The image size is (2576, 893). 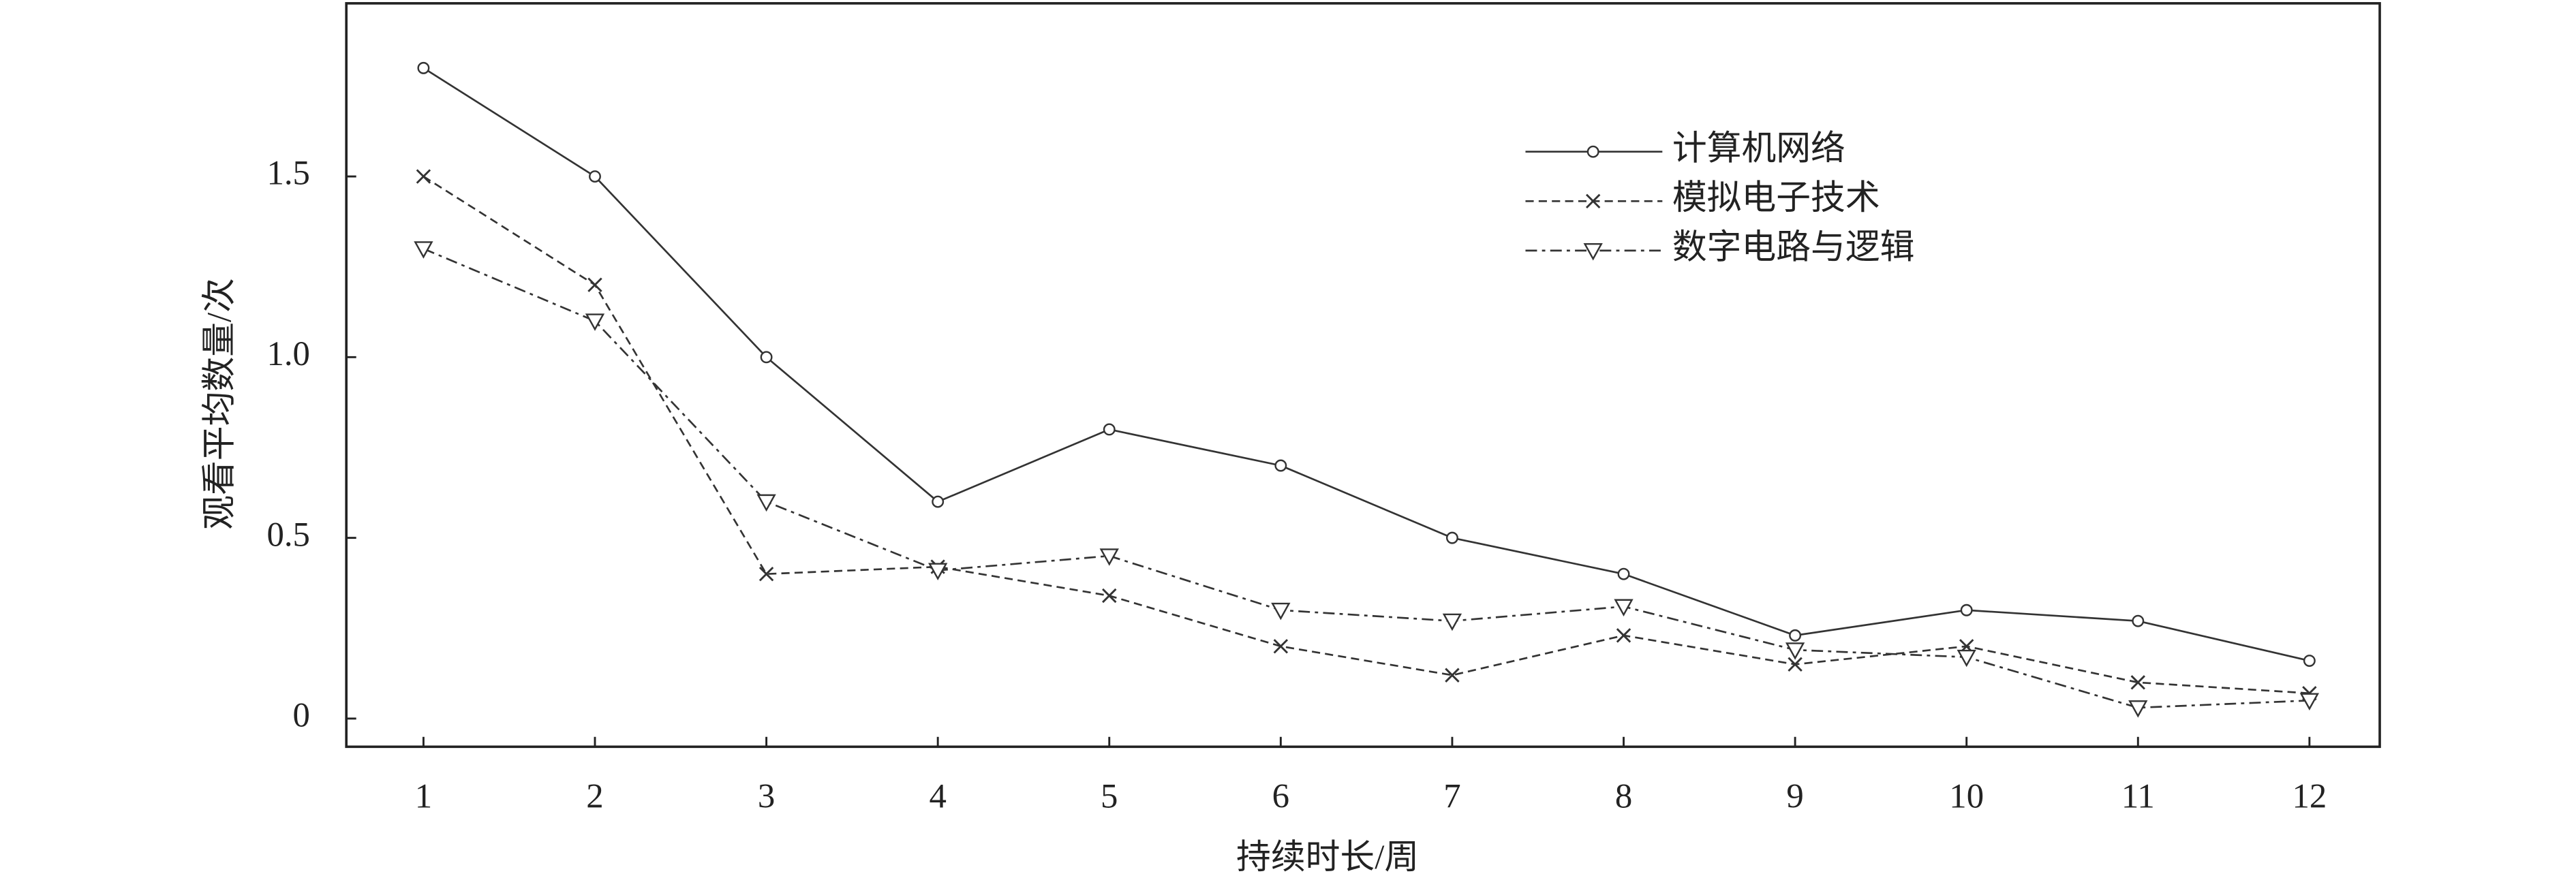 What do you see at coordinates (1776, 197) in the screenshot?
I see `legend-label: 模拟电子技术` at bounding box center [1776, 197].